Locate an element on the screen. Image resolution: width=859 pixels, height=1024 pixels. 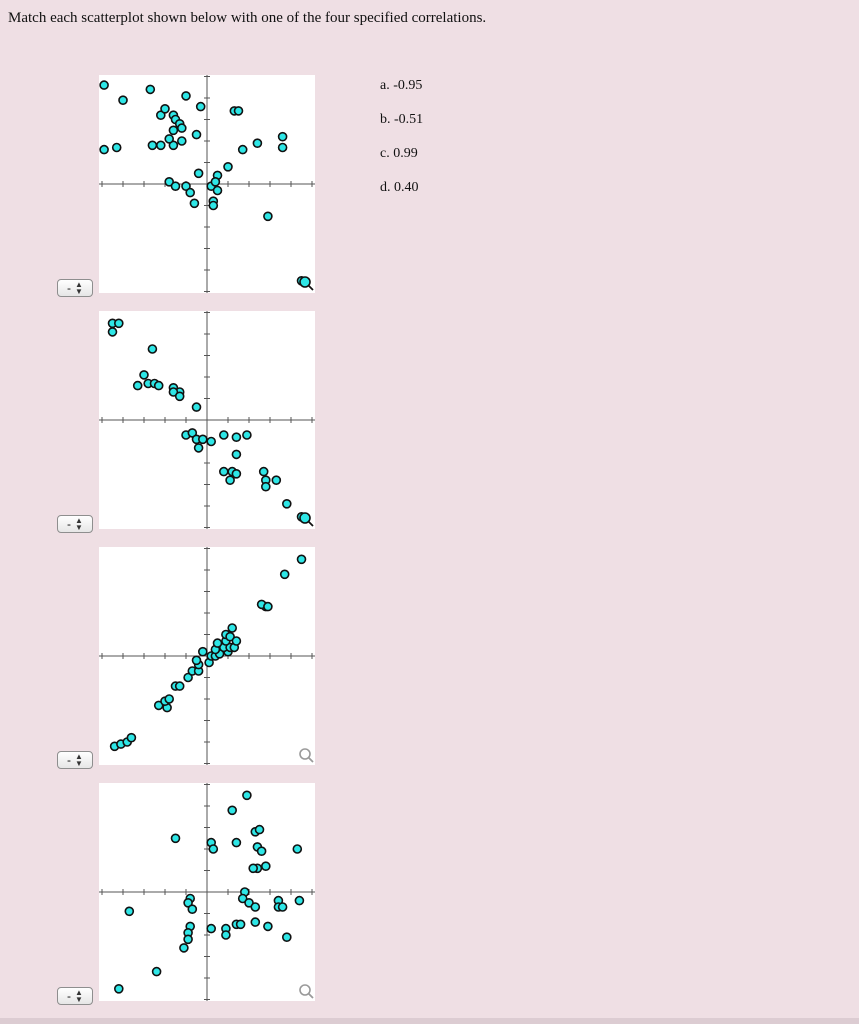
option-b: b. -0.51 is located at coordinates (401, 129).